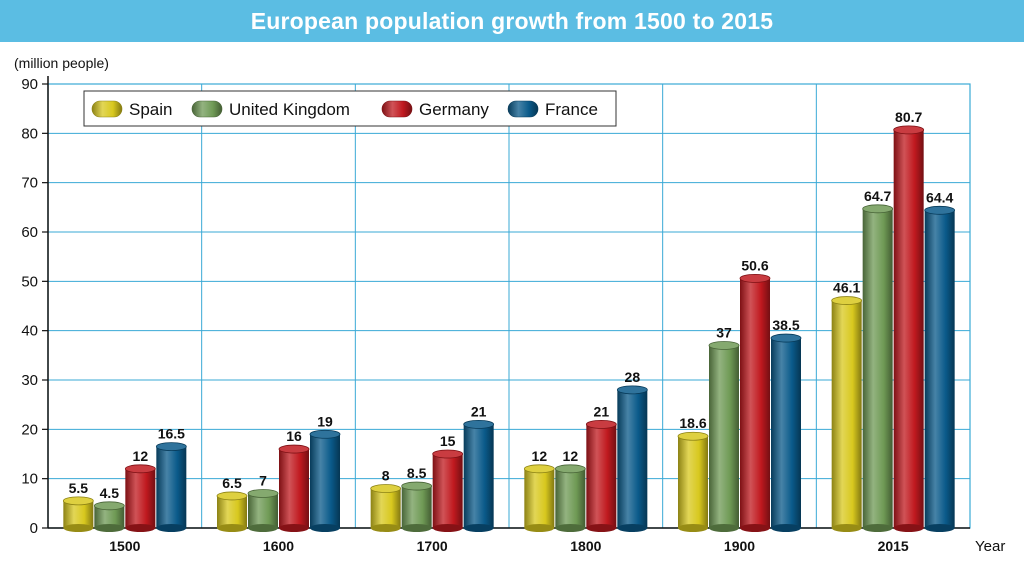 The height and width of the screenshot is (561, 1024). I want to click on data-label: 80.7, so click(908, 117).